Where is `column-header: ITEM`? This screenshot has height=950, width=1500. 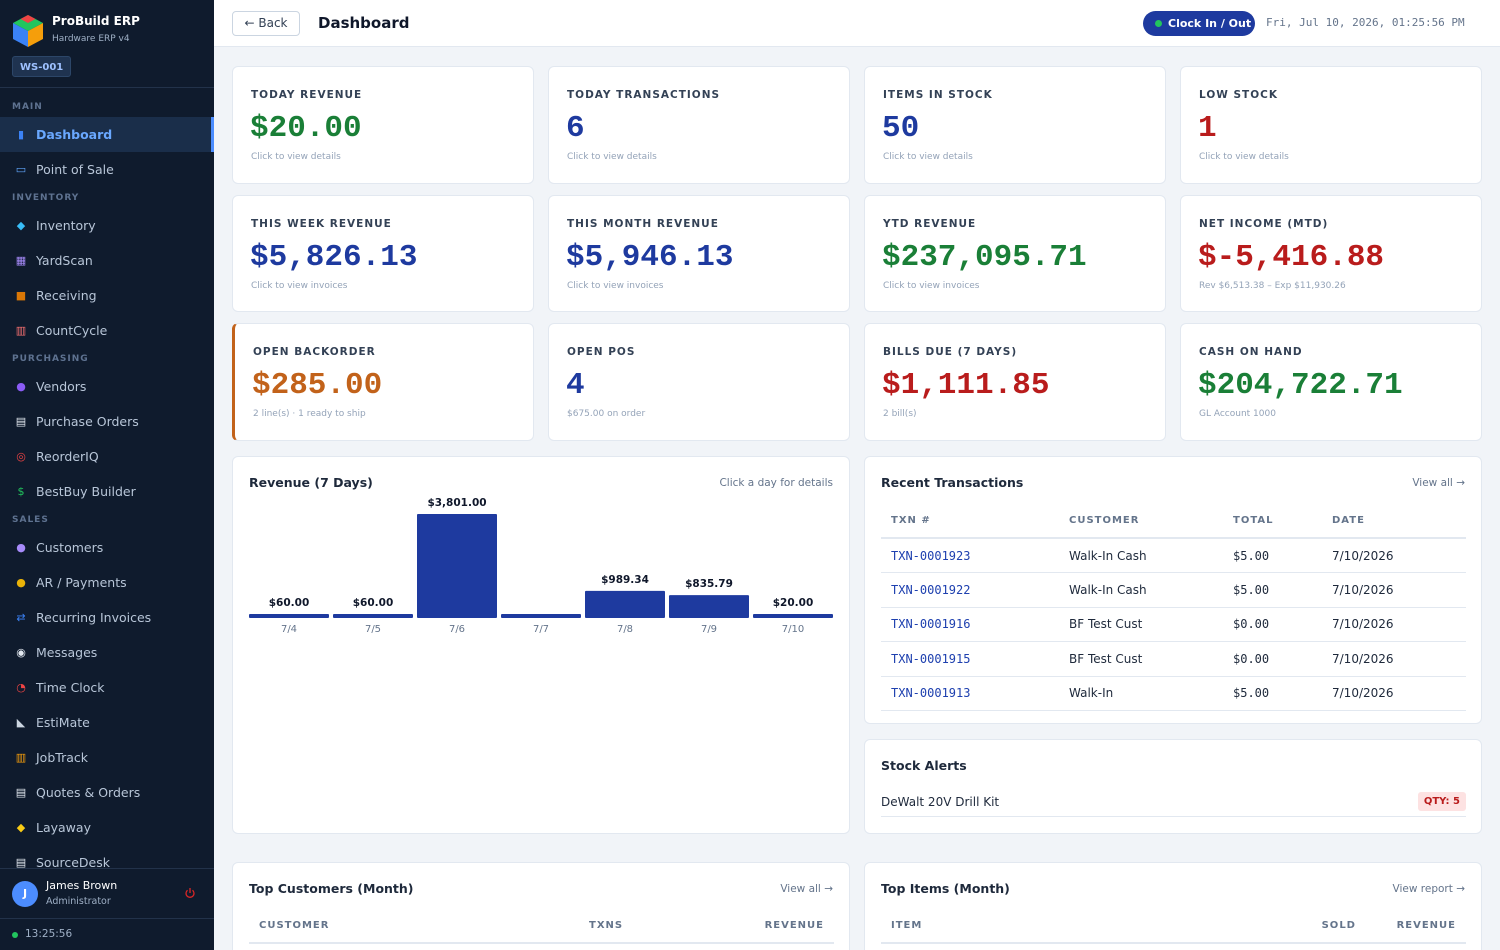
column-header: ITEM is located at coordinates (1081, 926).